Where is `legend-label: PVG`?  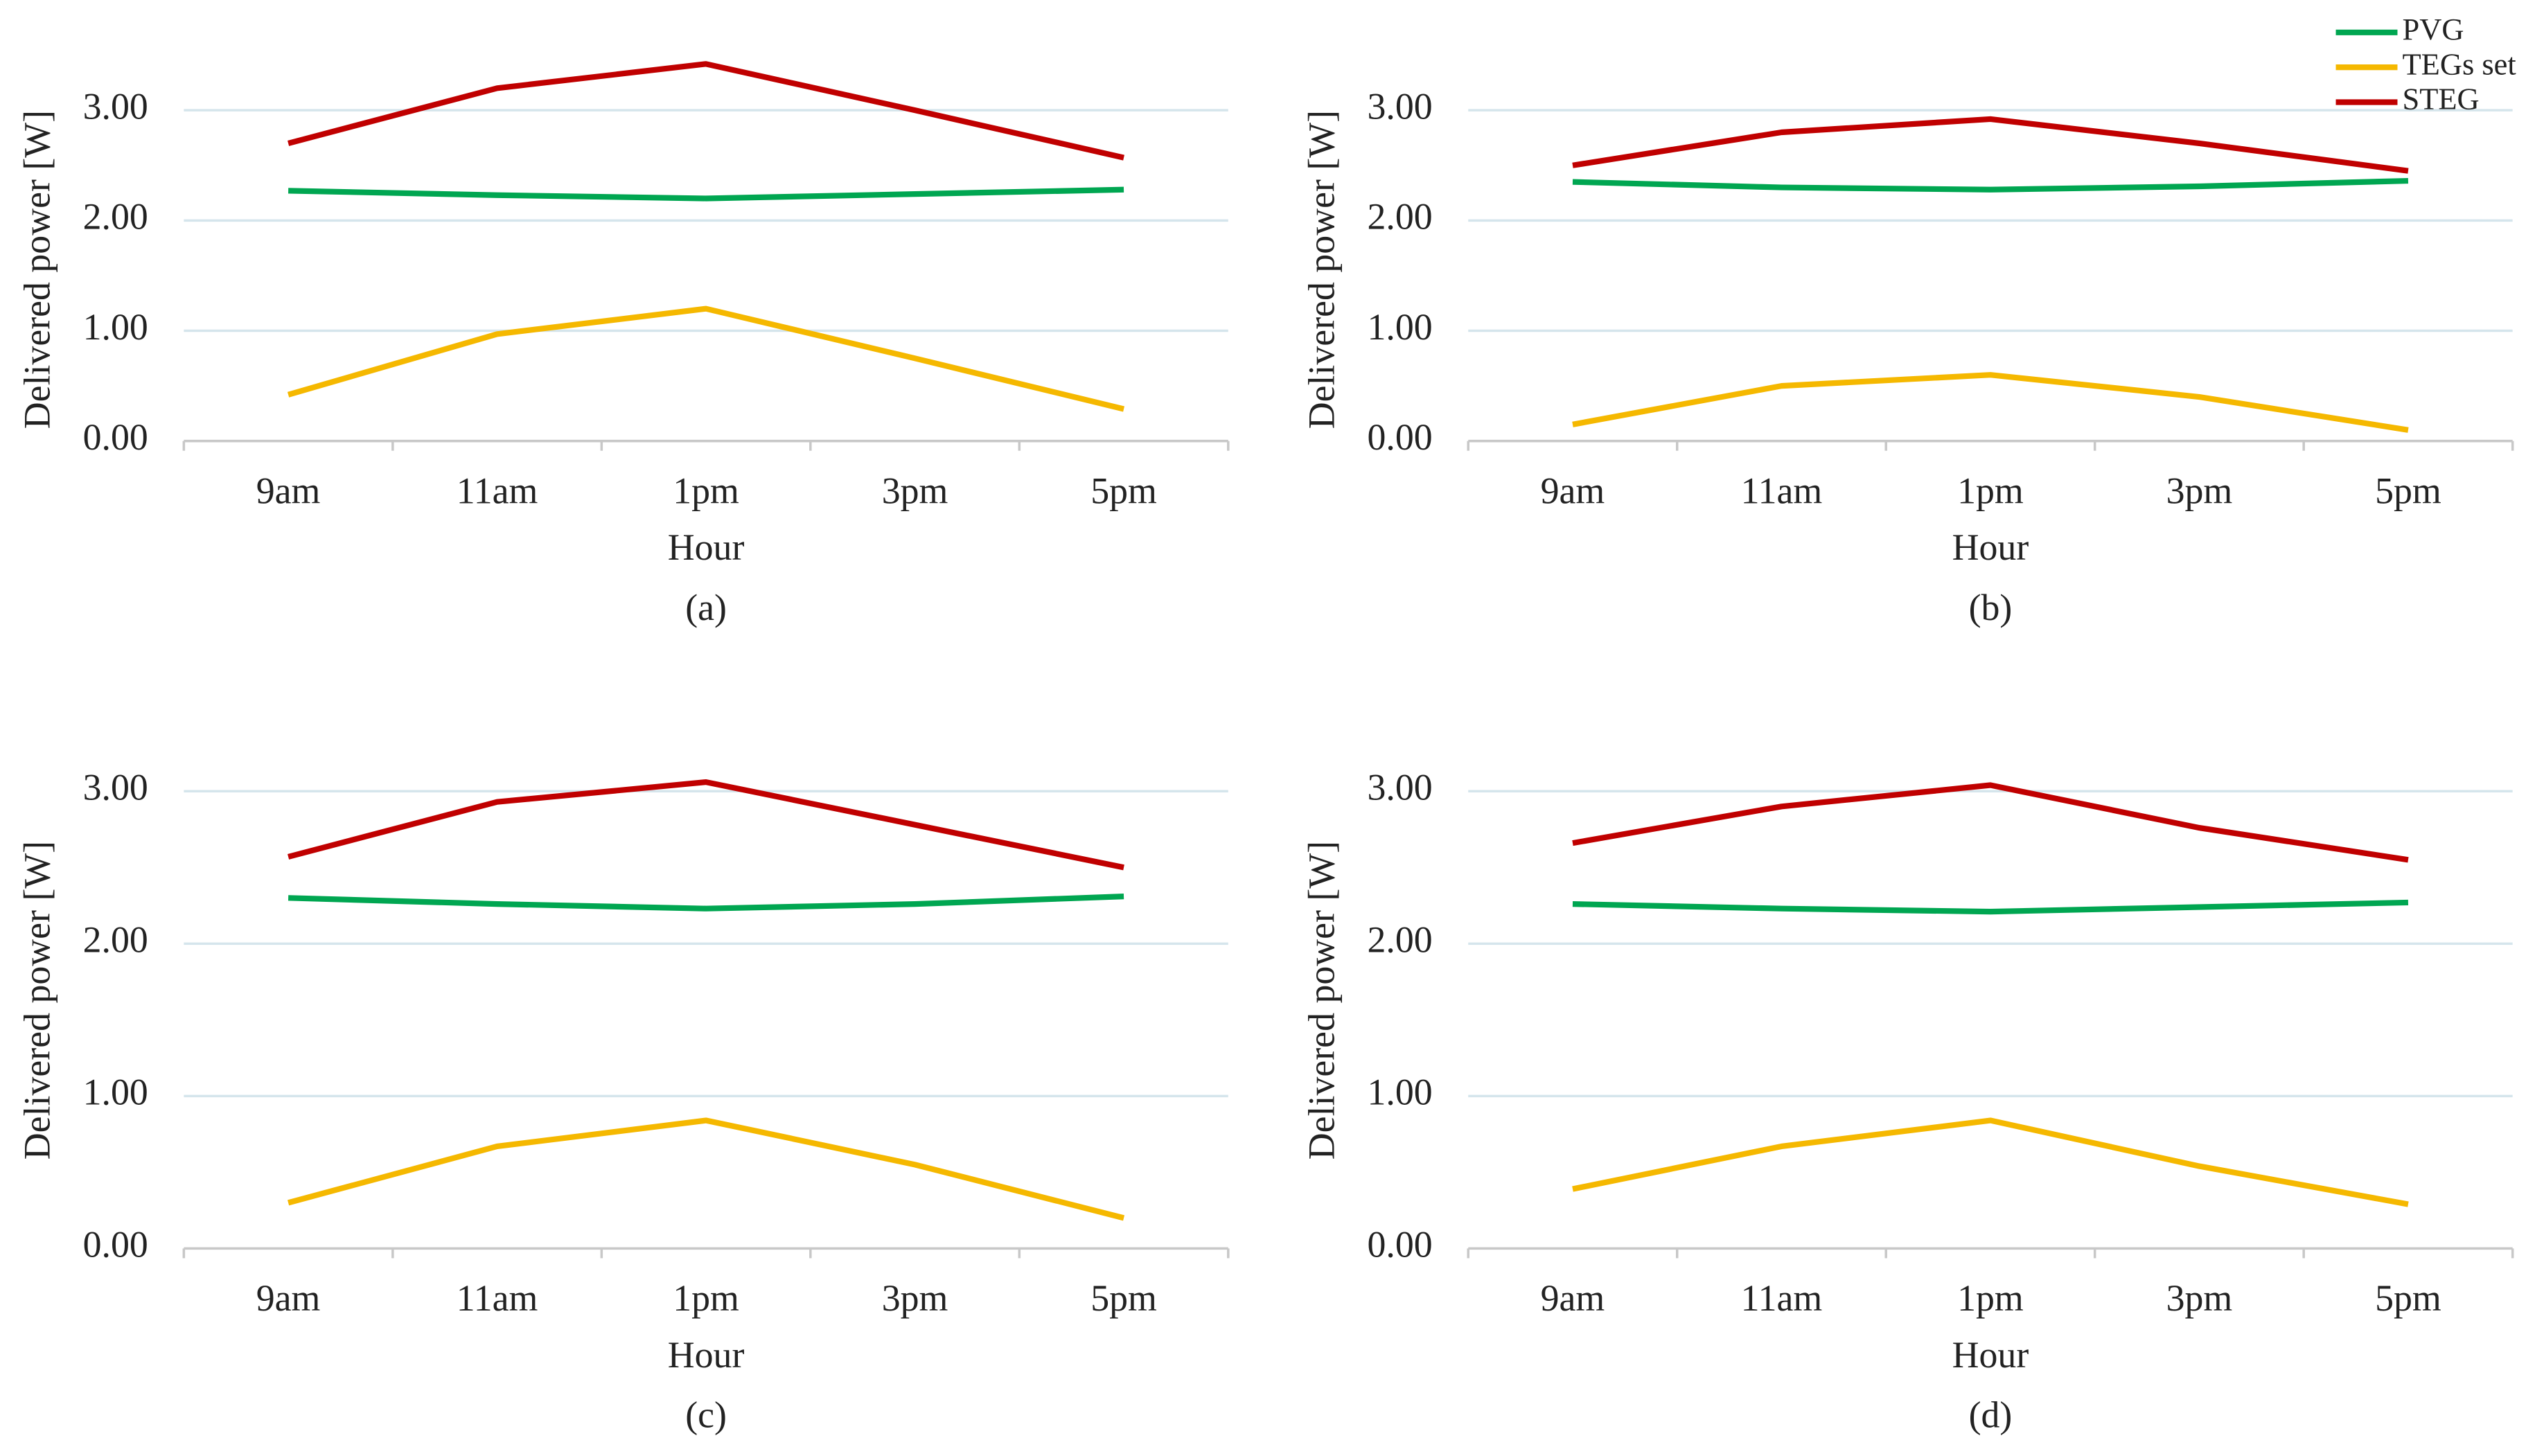
legend-label: PVG is located at coordinates (2433, 29).